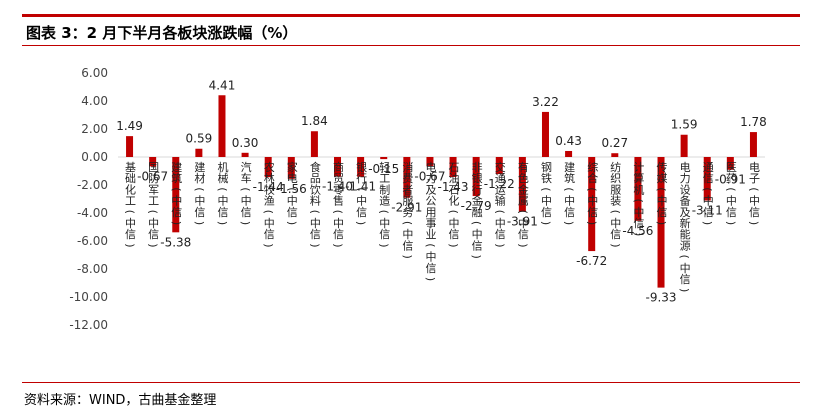 The width and height of the screenshot is (831, 418). Describe the element at coordinates (477, 212) in the screenshot. I see `category-char: 融` at that location.